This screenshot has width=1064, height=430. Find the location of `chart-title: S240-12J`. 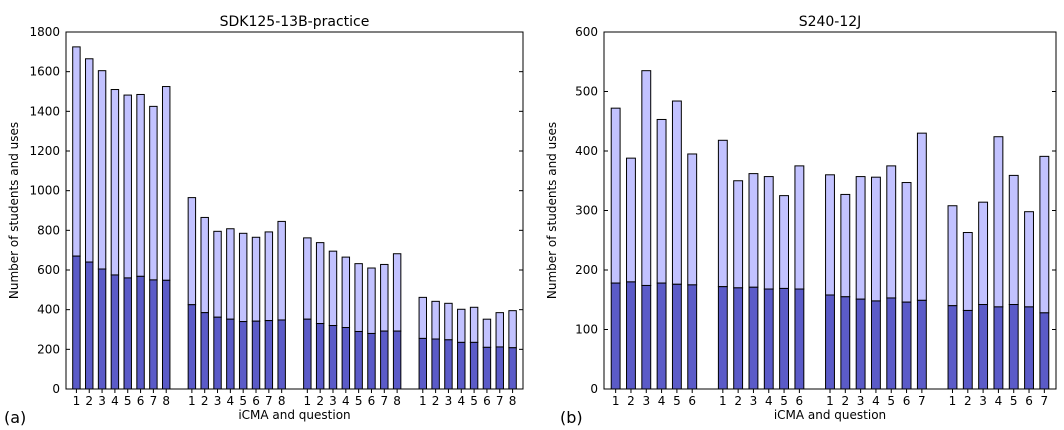

chart-title: S240-12J is located at coordinates (830, 22).